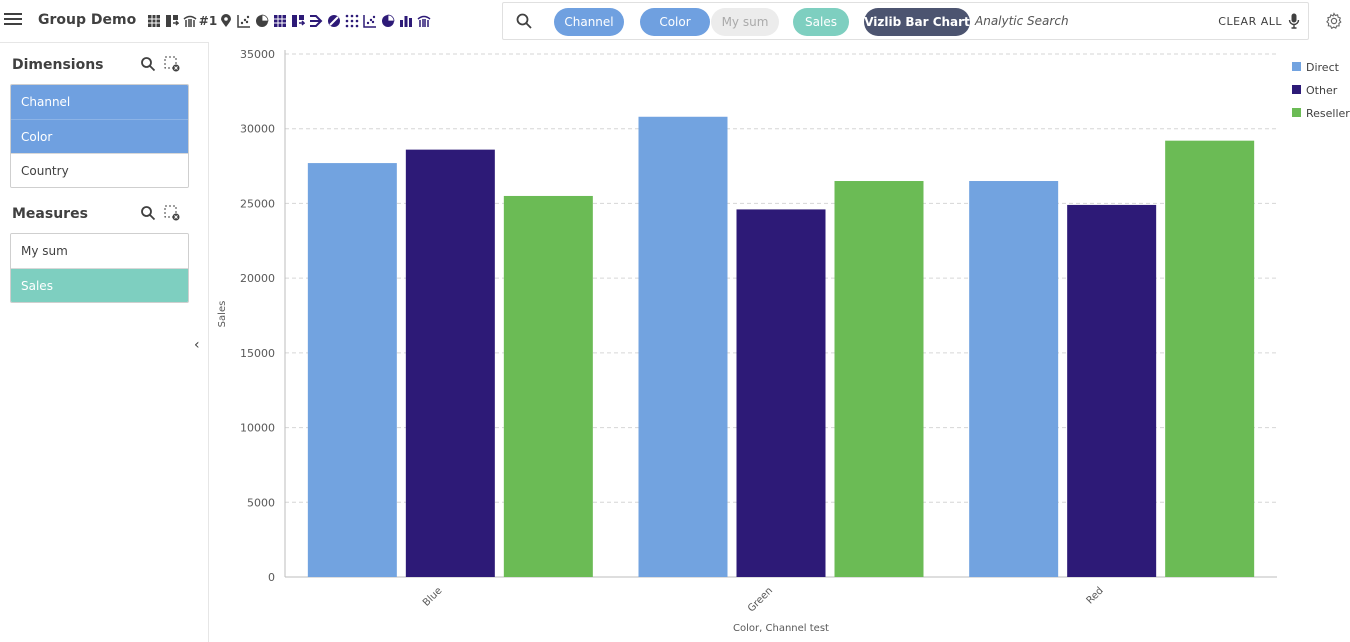 The image size is (1350, 642). What do you see at coordinates (1334, 21) in the screenshot?
I see `gear-icon` at bounding box center [1334, 21].